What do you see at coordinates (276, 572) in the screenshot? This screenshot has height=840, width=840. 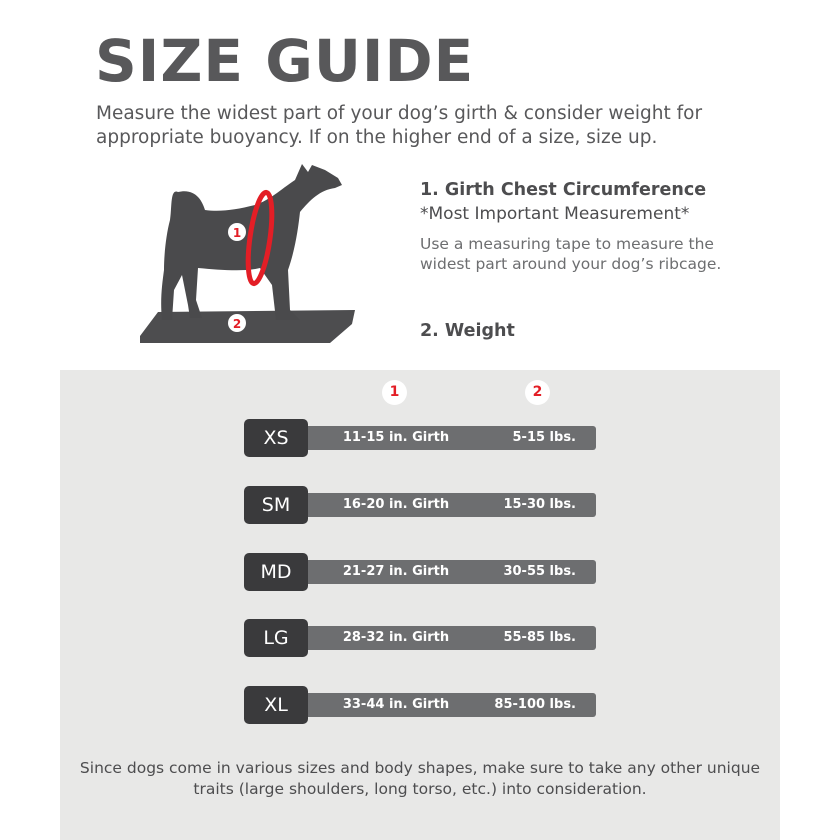 I see `size-badge: MD` at bounding box center [276, 572].